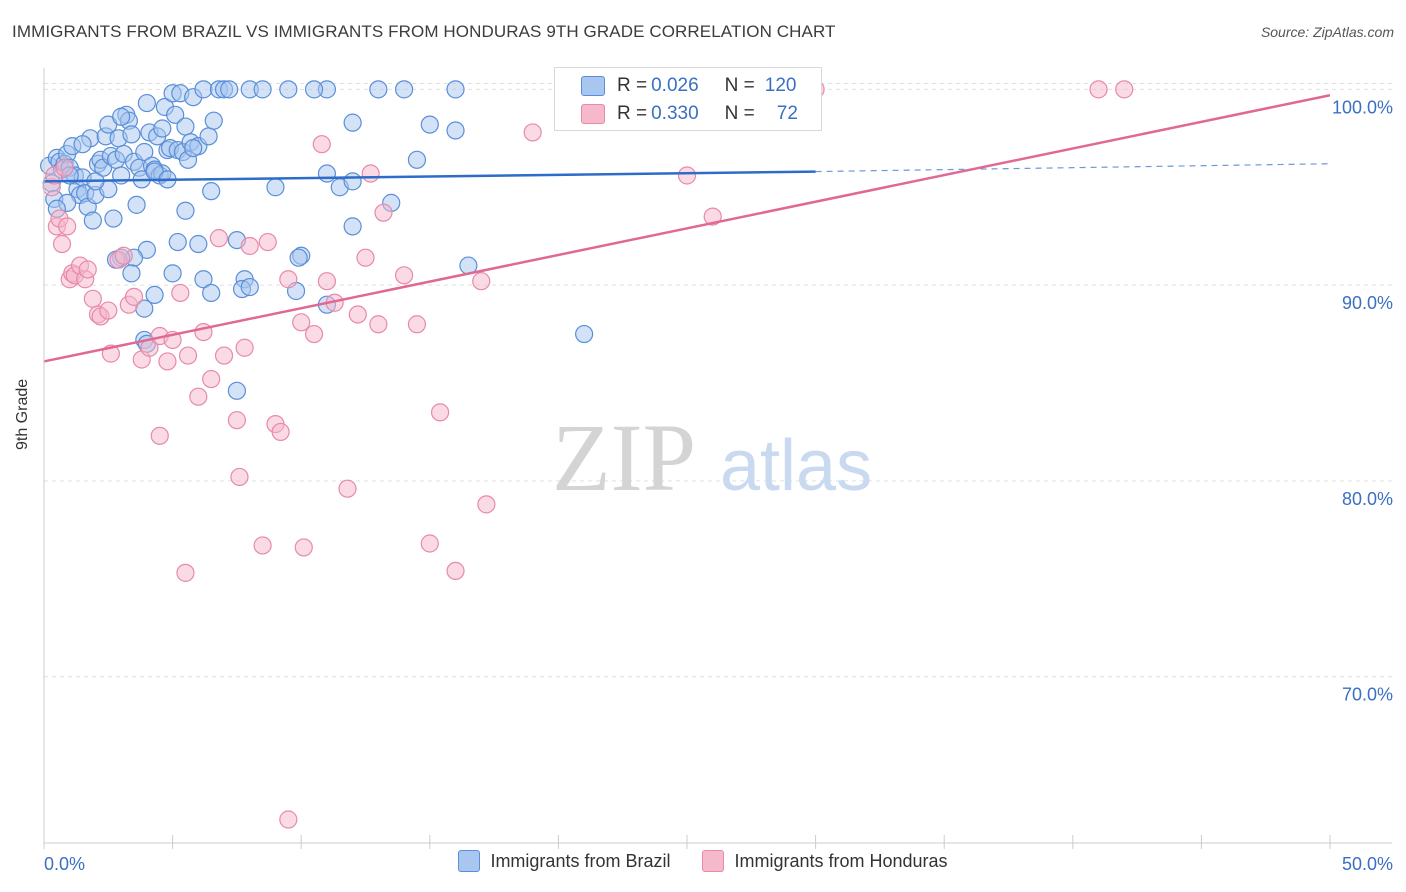 The height and width of the screenshot is (892, 1406). What do you see at coordinates (1362, 107) in the screenshot?
I see `y-tick-label: 100.0%` at bounding box center [1362, 107].